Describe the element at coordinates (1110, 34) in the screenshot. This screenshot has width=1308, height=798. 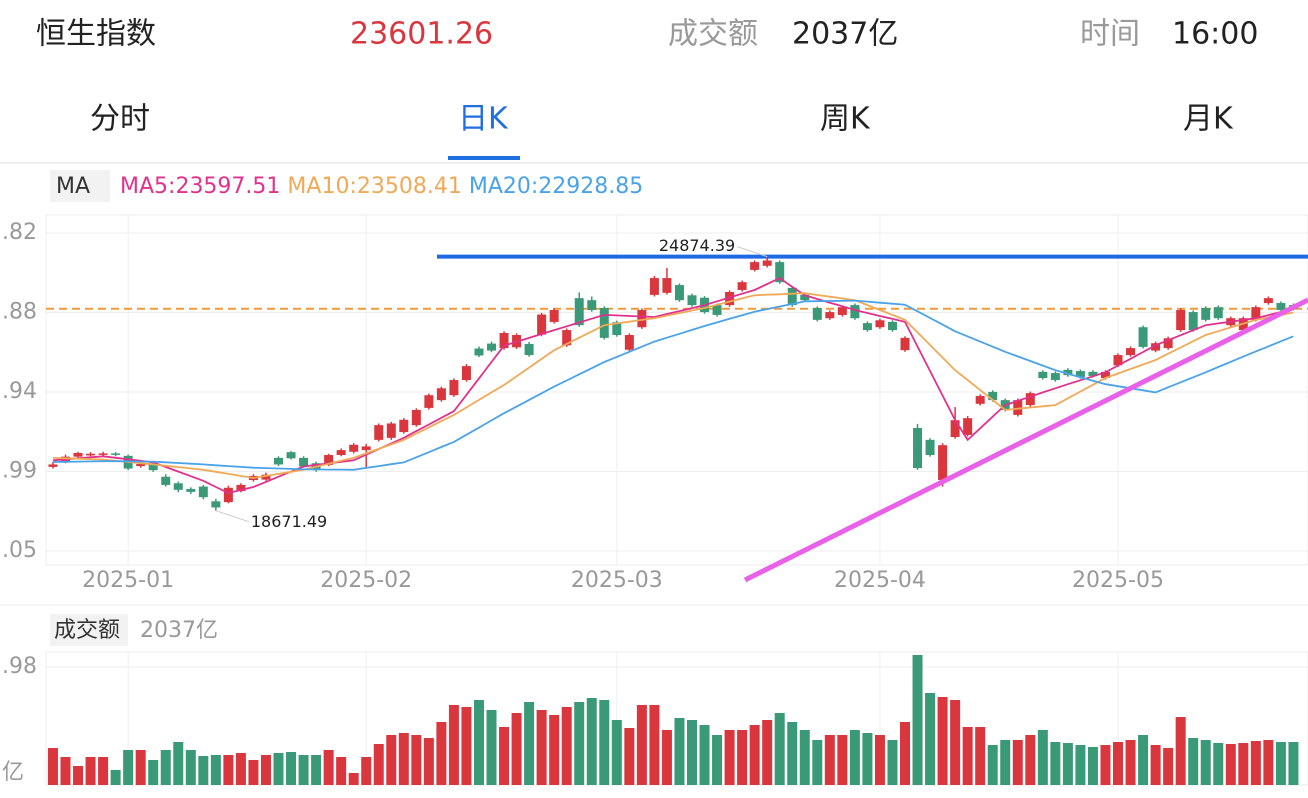
I see `time-label: 时间` at that location.